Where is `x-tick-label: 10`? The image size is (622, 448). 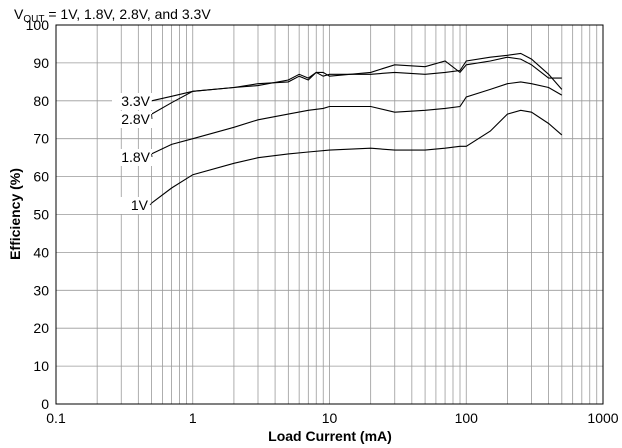
x-tick-label: 10 is located at coordinates (330, 418).